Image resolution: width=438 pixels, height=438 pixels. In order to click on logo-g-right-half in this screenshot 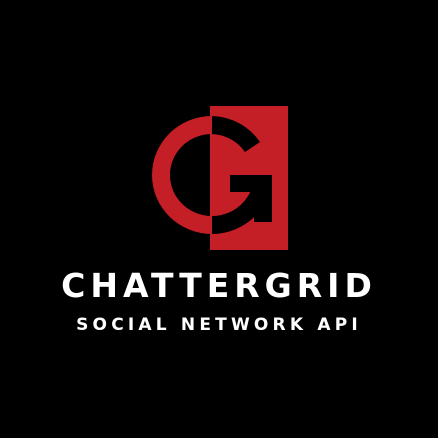, I will do `click(242, 175)`.